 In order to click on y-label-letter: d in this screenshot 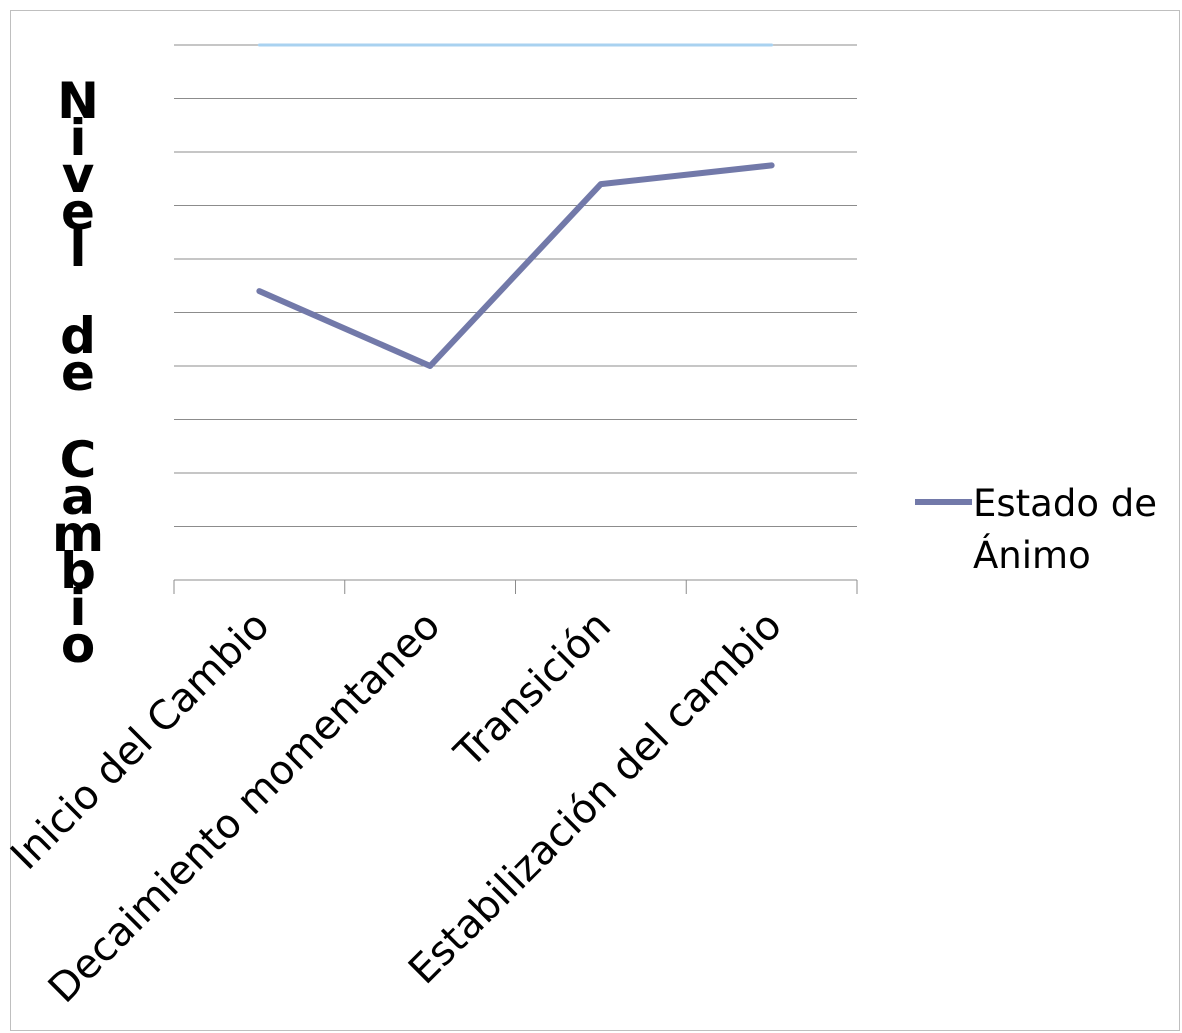, I will do `click(78, 336)`.